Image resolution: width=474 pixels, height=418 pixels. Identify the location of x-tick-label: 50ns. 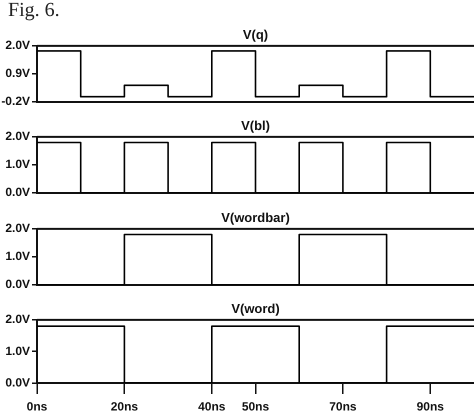
(256, 407).